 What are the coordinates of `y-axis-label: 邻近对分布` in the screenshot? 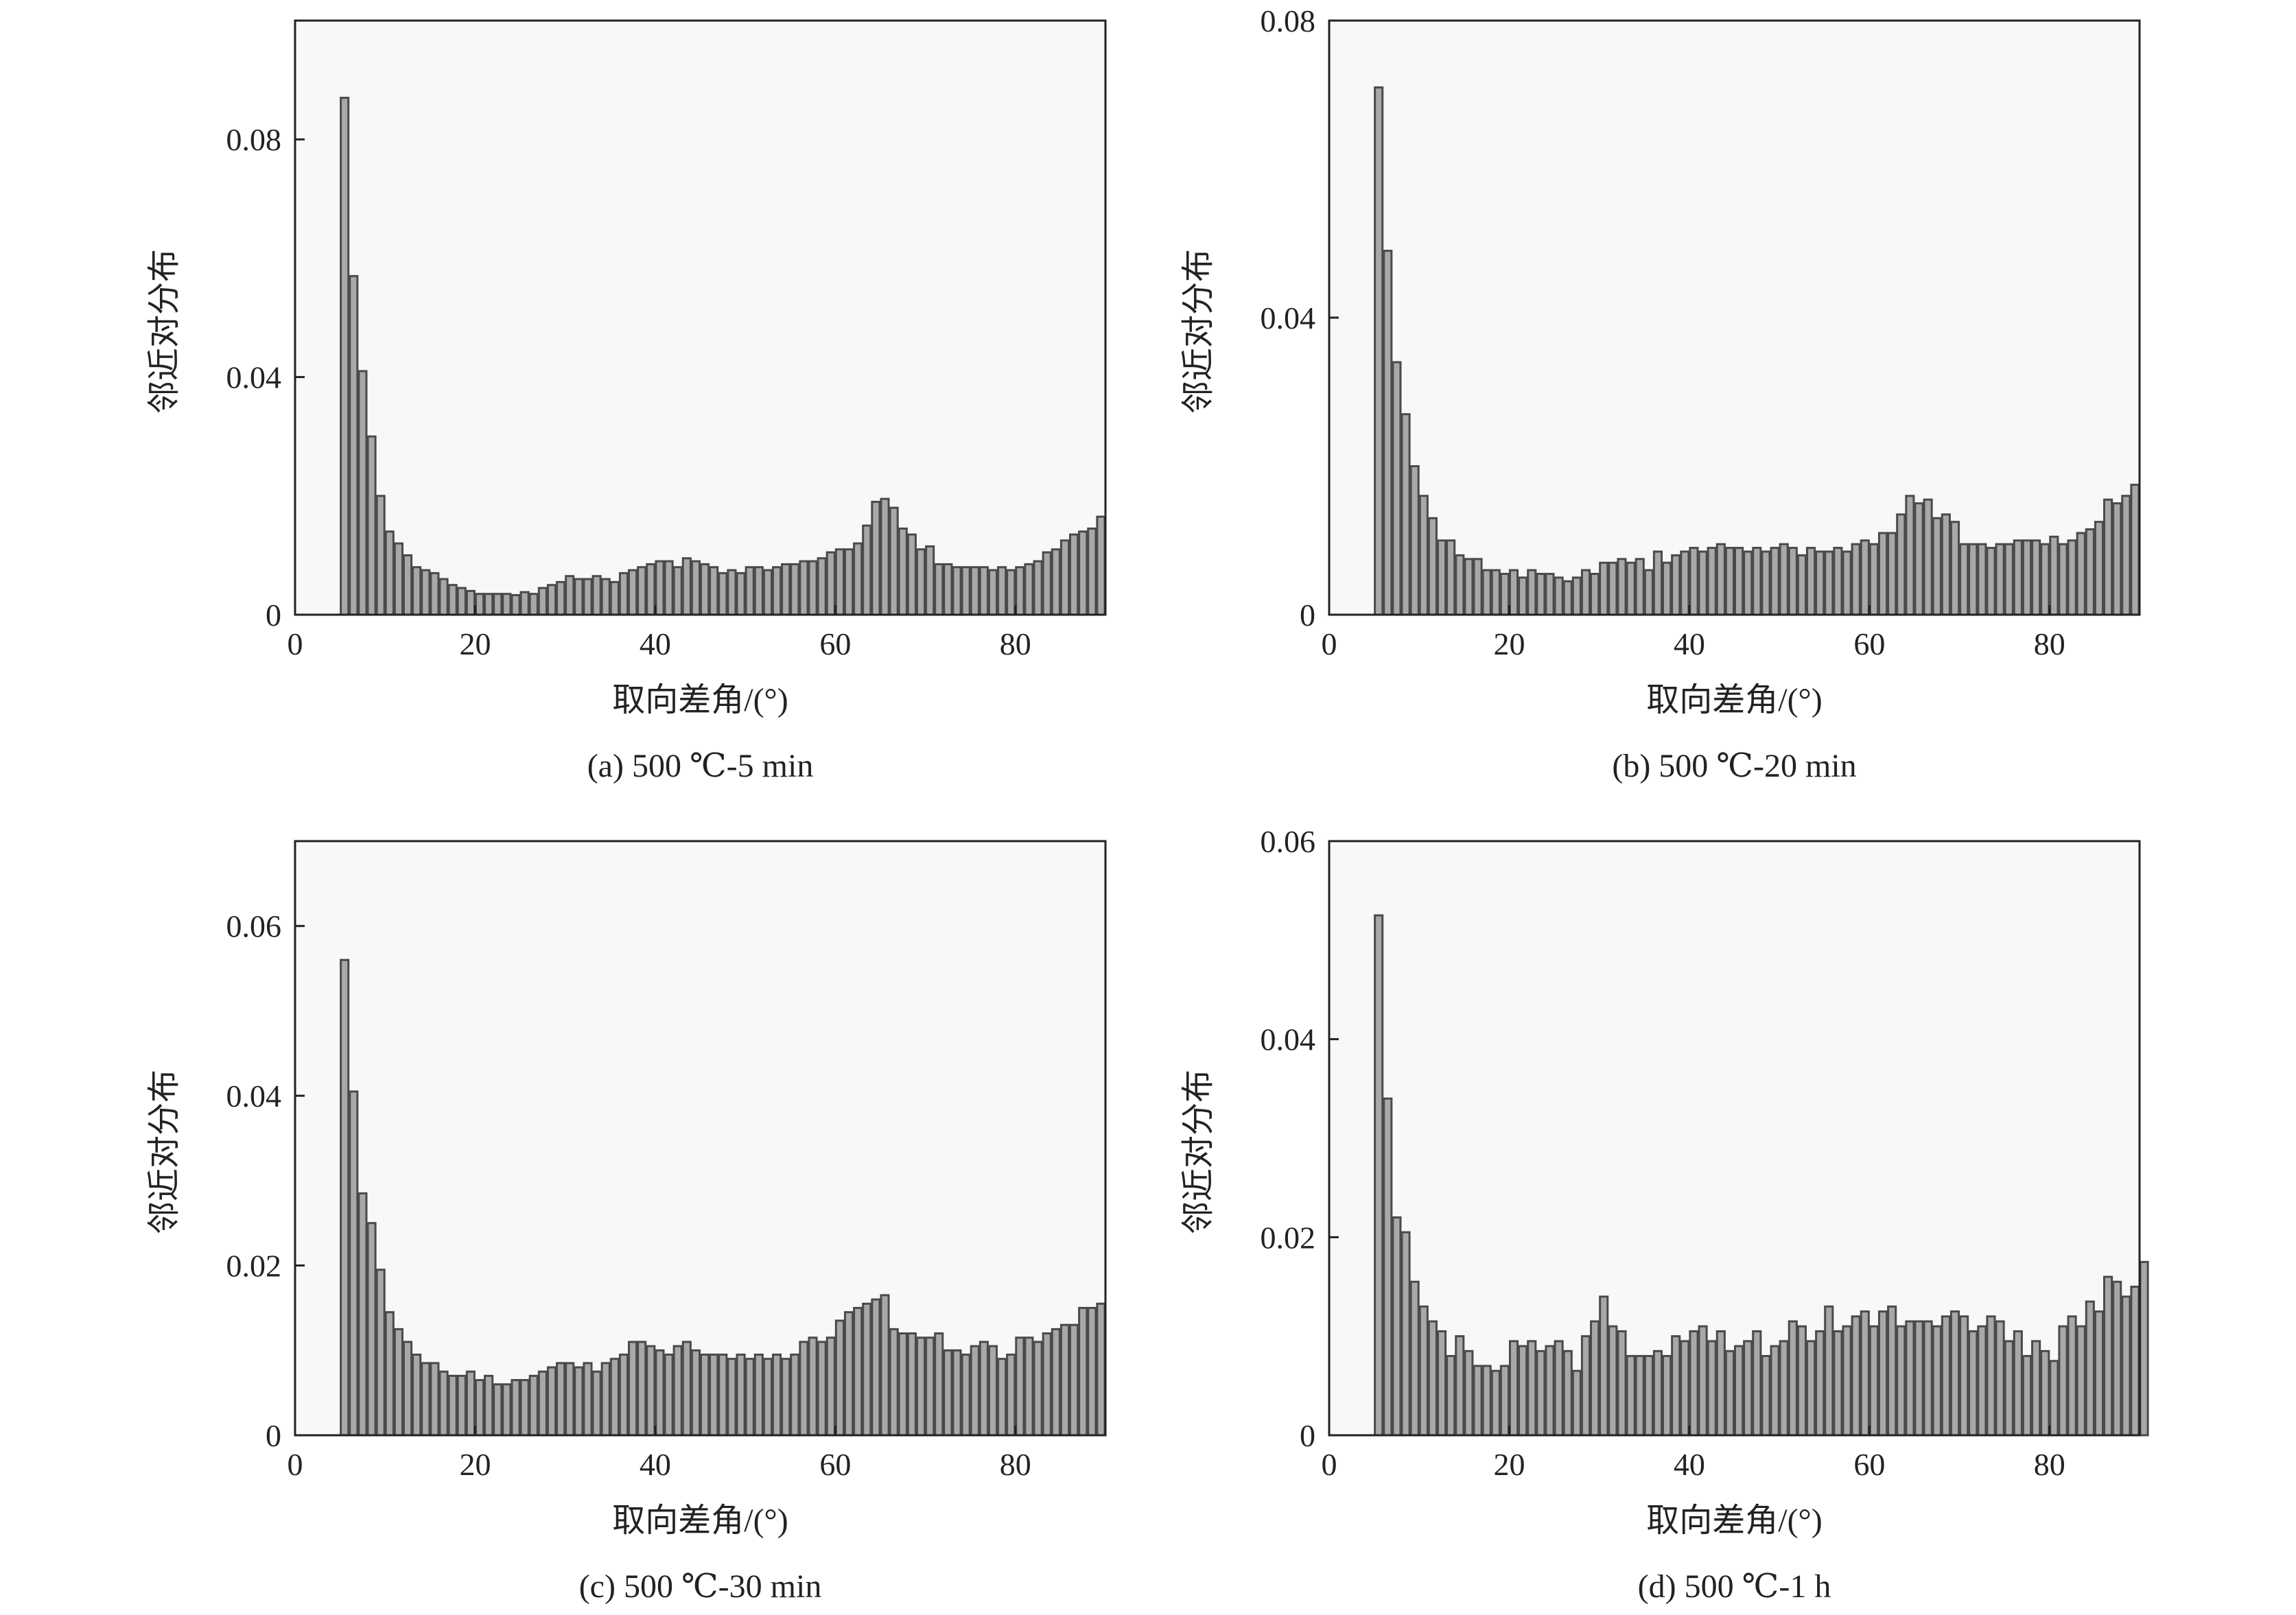 It's located at (164, 1152).